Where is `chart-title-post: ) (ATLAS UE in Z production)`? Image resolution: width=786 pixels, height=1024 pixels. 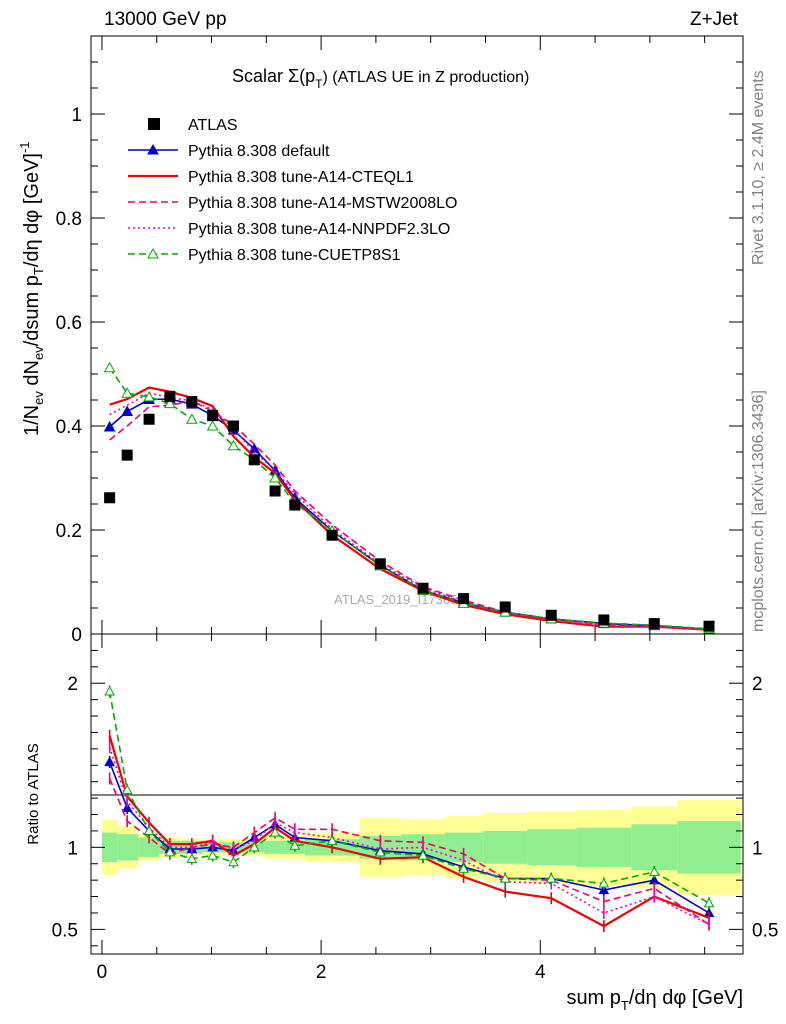 chart-title-post: ) (ATLAS UE in Z production) is located at coordinates (426, 77).